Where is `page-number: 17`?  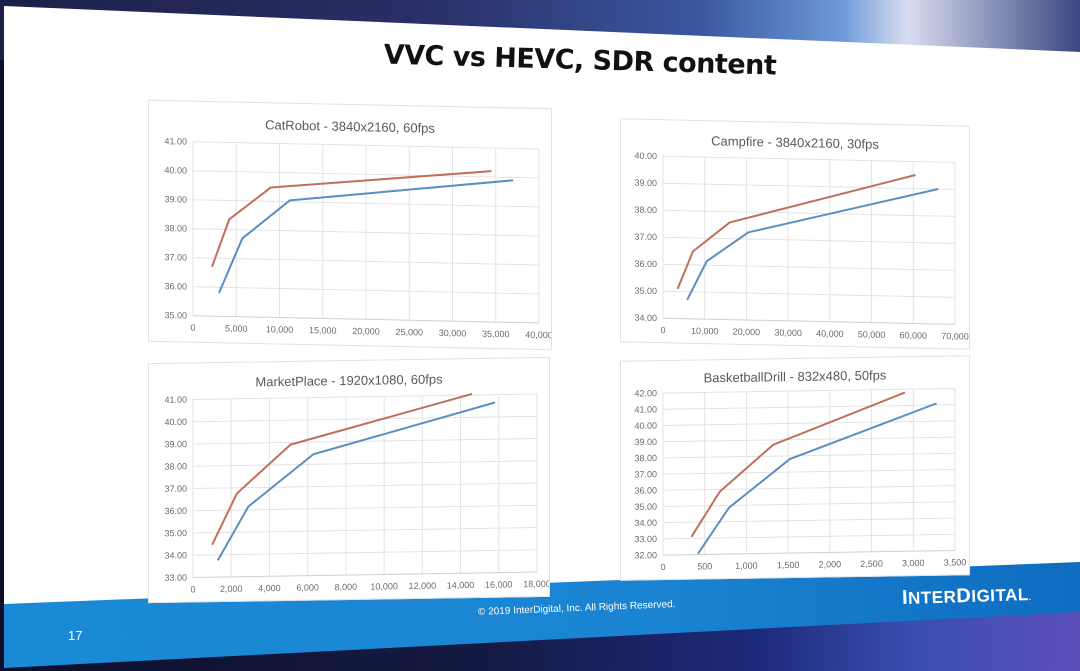
page-number: 17 is located at coordinates (75, 635).